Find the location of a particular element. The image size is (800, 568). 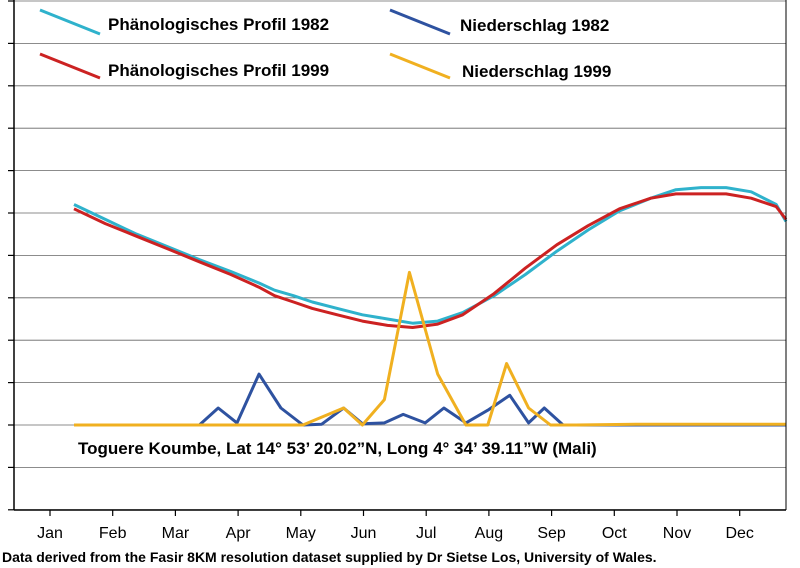

legend-swatch-profil-1999 is located at coordinates (70, 66).